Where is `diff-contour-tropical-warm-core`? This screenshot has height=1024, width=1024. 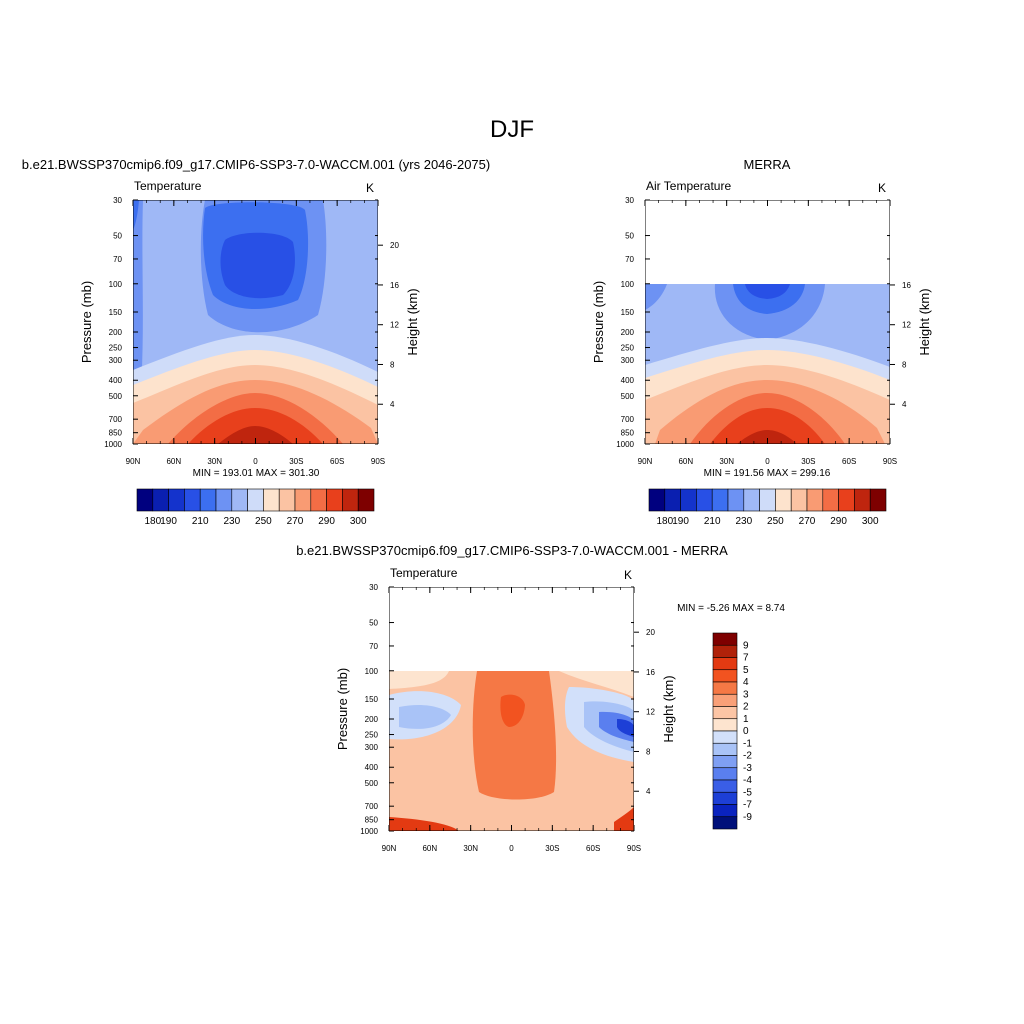 diff-contour-tropical-warm-core is located at coordinates (512, 710).